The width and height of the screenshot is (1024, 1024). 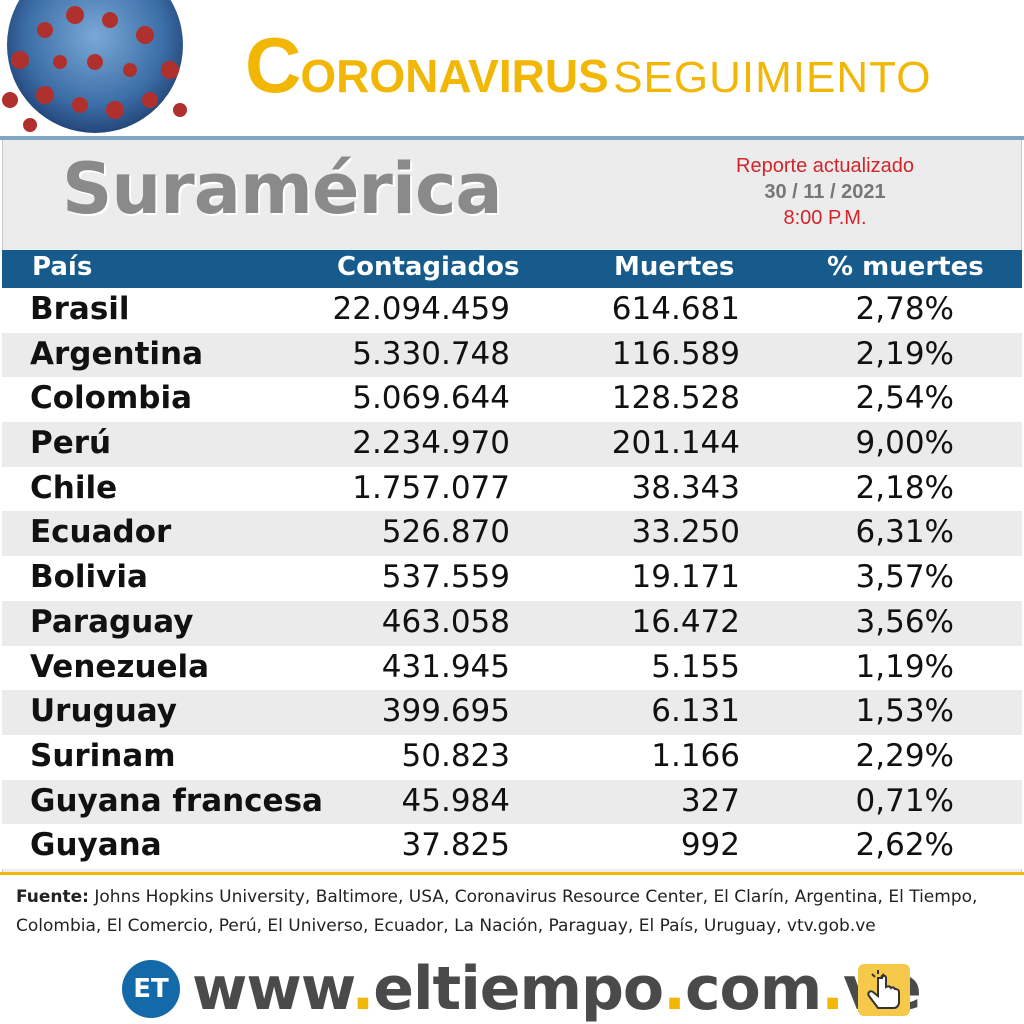 I want to click on table-row: Perú 2.234.970 201.144 9,00%, so click(x=512, y=444).